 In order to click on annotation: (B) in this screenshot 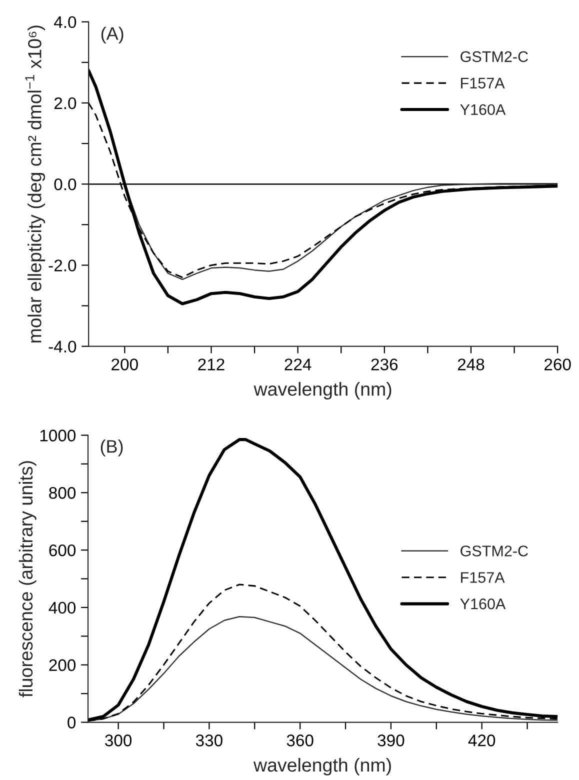, I will do `click(111, 448)`.